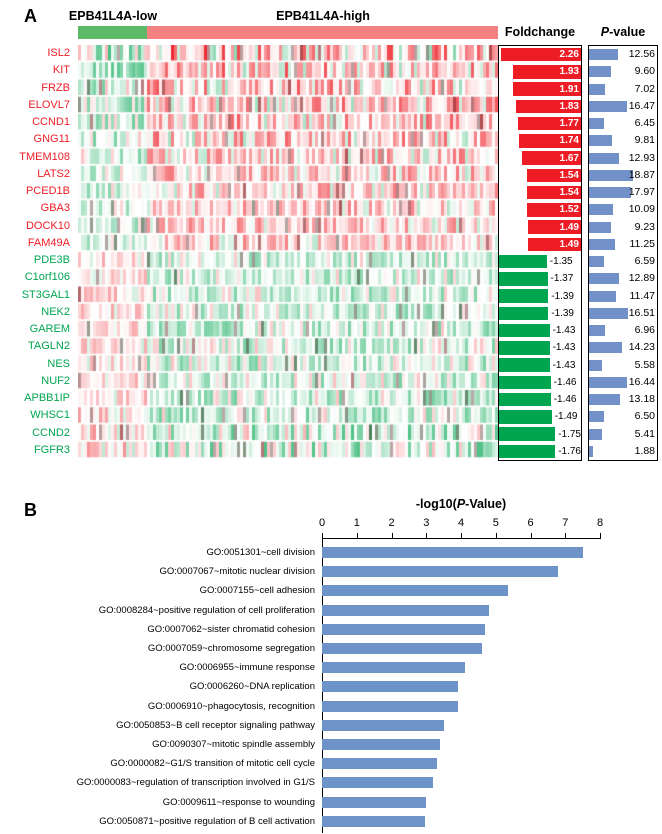 This screenshot has width=662, height=834. Describe the element at coordinates (550, 141) in the screenshot. I see `foldchange-bar: 1.74` at that location.